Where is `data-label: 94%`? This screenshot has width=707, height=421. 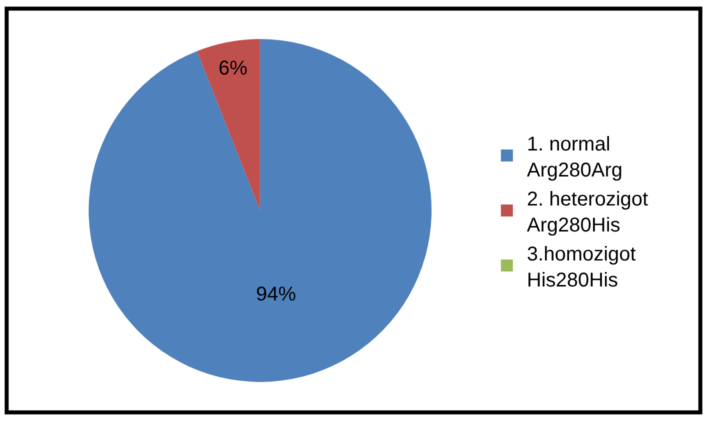
data-label: 94% is located at coordinates (276, 295).